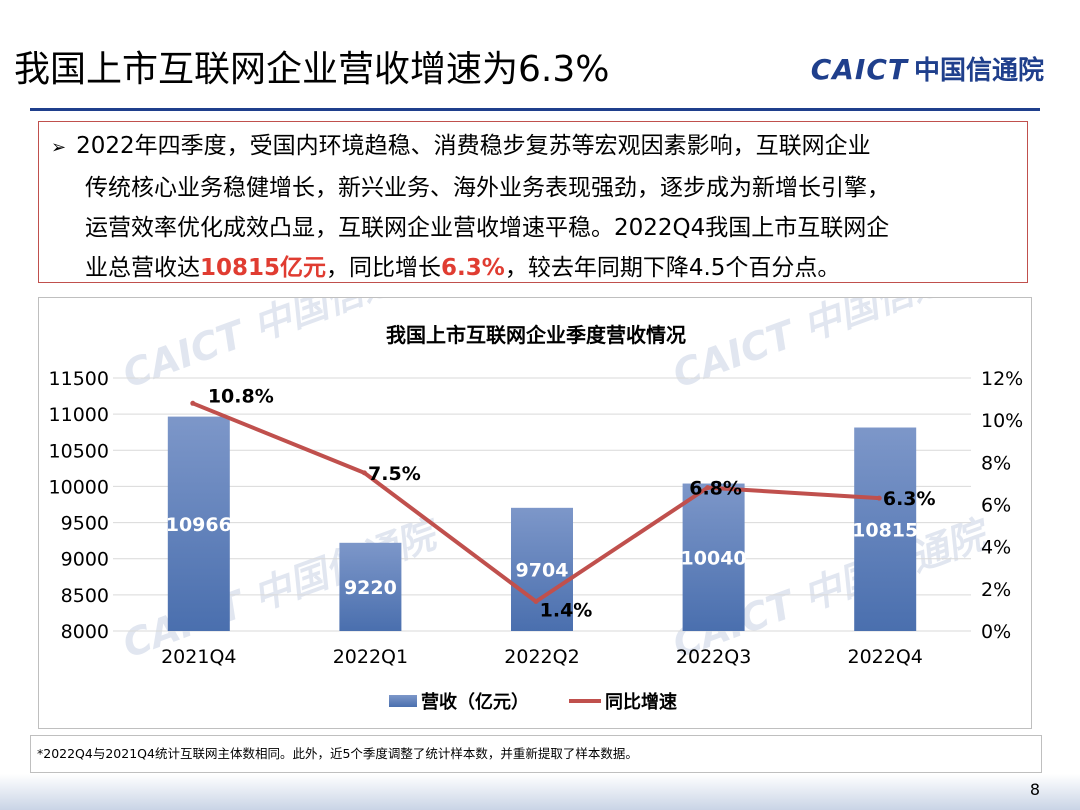 This screenshot has width=1080, height=810. Describe the element at coordinates (473, 146) in the screenshot. I see `summary-line-1: 2022年四季度，受国内环境趋稳、消费稳步复苏等宏观因素影响，互联网企业` at that location.